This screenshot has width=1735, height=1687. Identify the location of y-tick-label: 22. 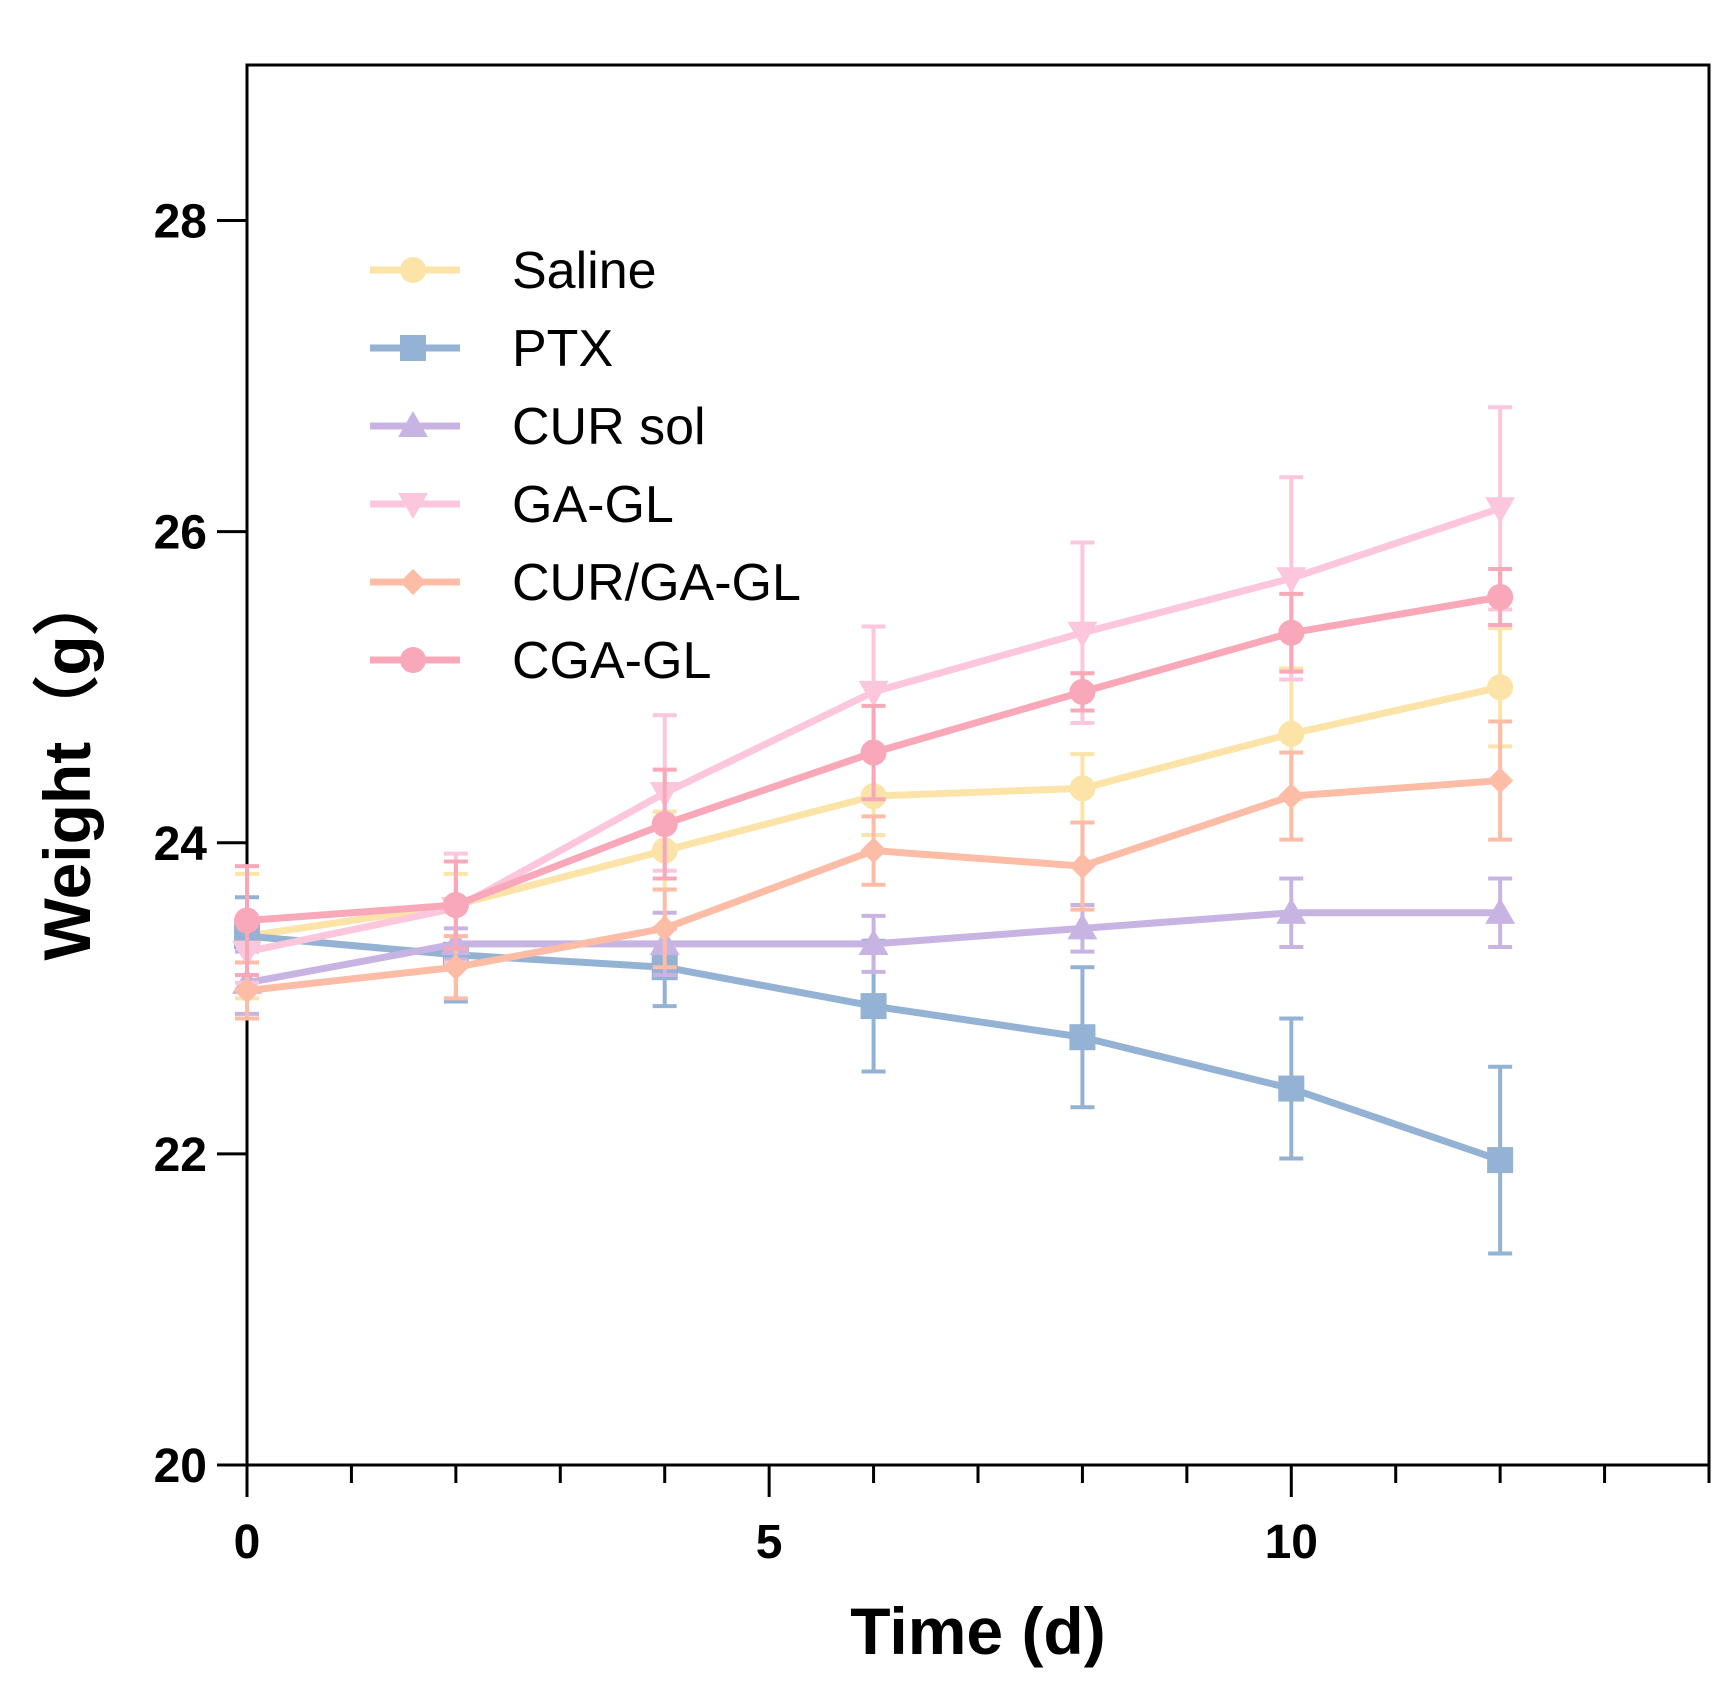
(180, 1155).